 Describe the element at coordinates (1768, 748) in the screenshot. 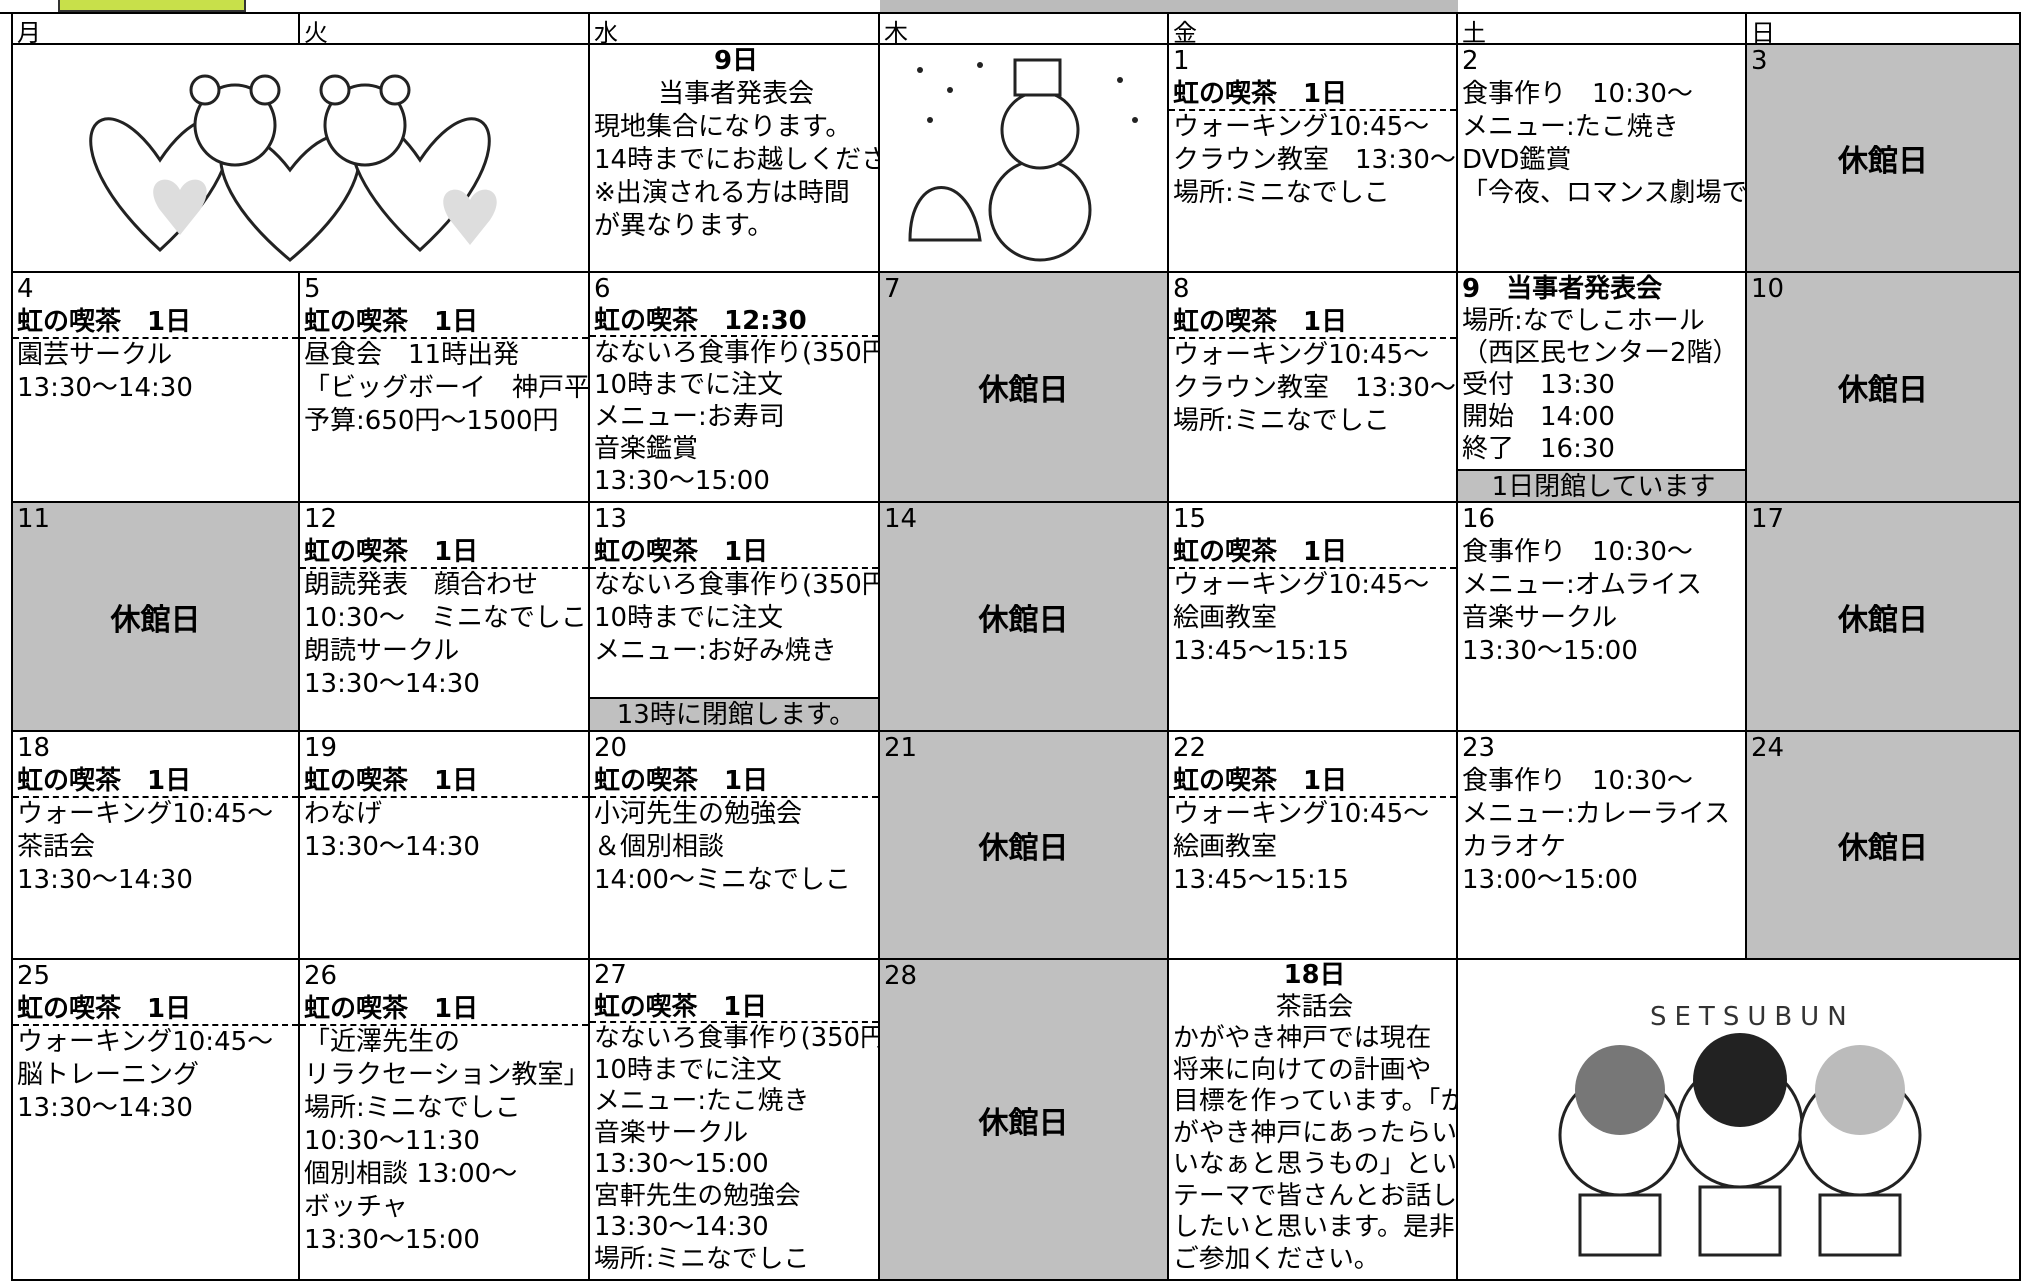

I see `cell-line: 24` at that location.